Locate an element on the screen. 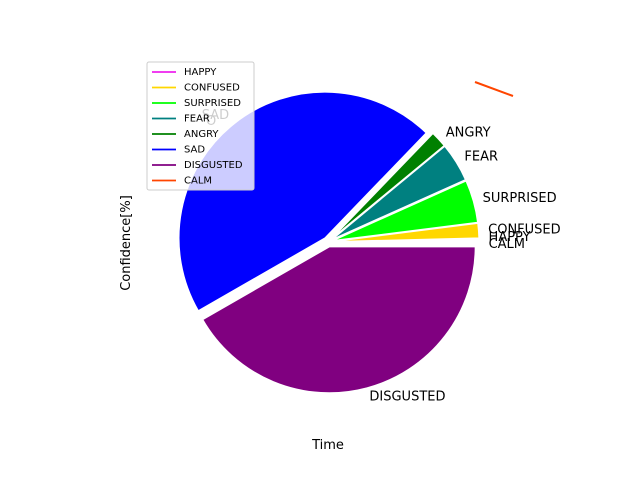 The height and width of the screenshot is (480, 640). slice-label-happy: HAPPY is located at coordinates (510, 237).